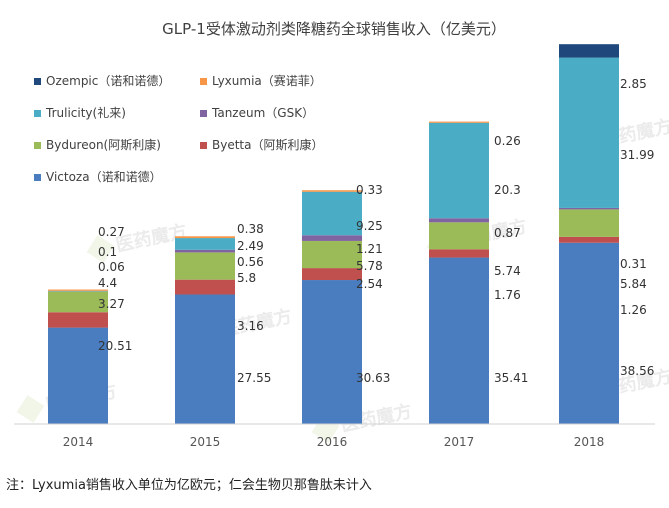  I want to click on legend-item: Trulicity(礼来), so click(80, 112).